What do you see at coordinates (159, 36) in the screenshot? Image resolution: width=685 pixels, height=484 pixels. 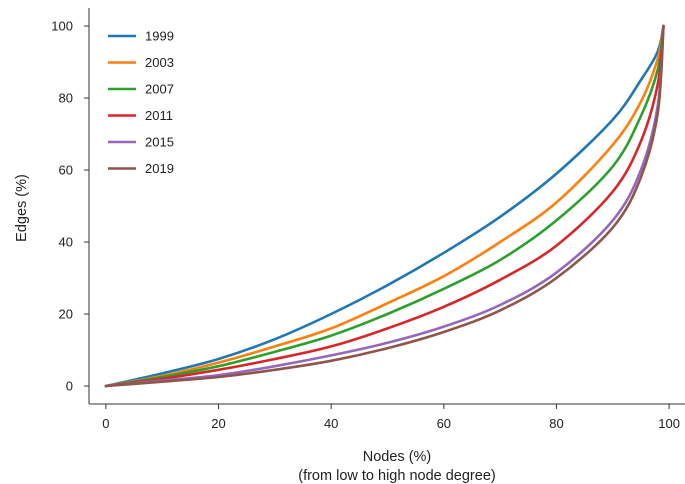 I see `legend-label-1999: 1999` at bounding box center [159, 36].